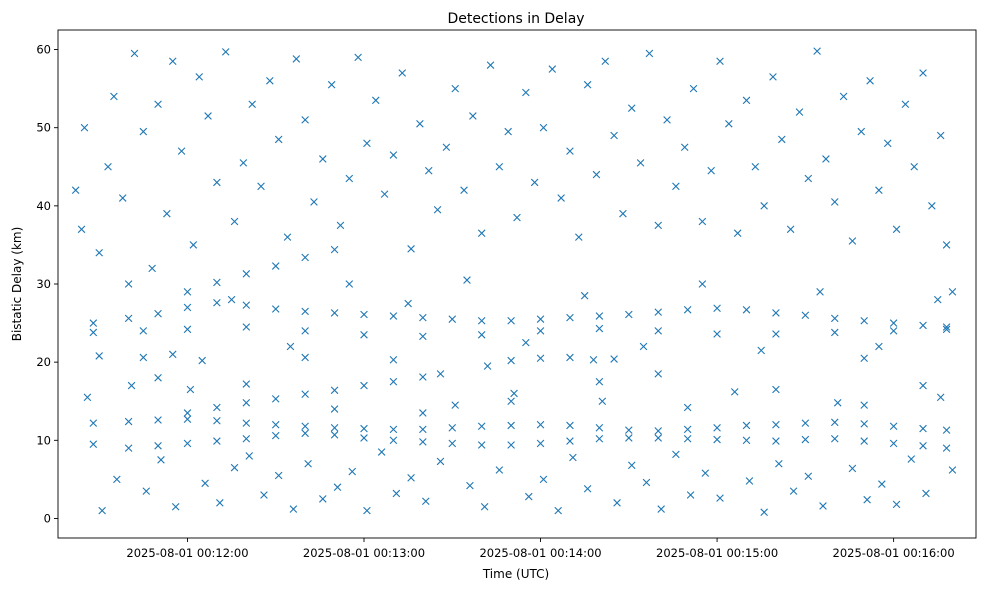 The width and height of the screenshot is (989, 590). I want to click on x-tick-label: 2025-08-01 00:13:00, so click(364, 553).